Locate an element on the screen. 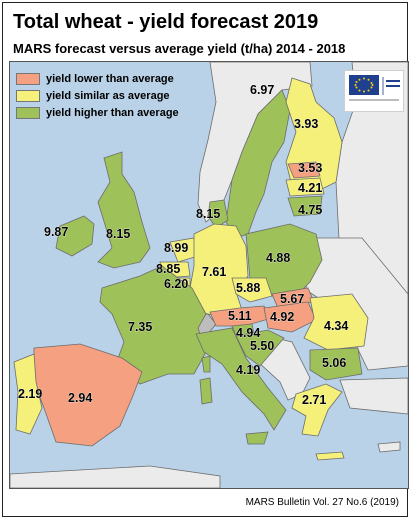 The image size is (412, 521). yield-label-netherlands: 8.99 is located at coordinates (176, 248).